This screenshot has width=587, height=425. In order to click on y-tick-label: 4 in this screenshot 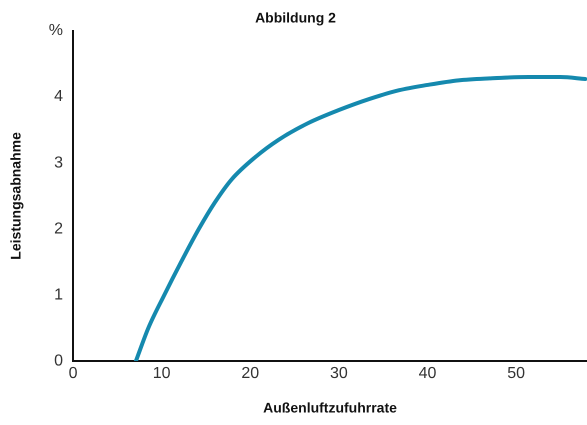, I will do `click(59, 97)`.